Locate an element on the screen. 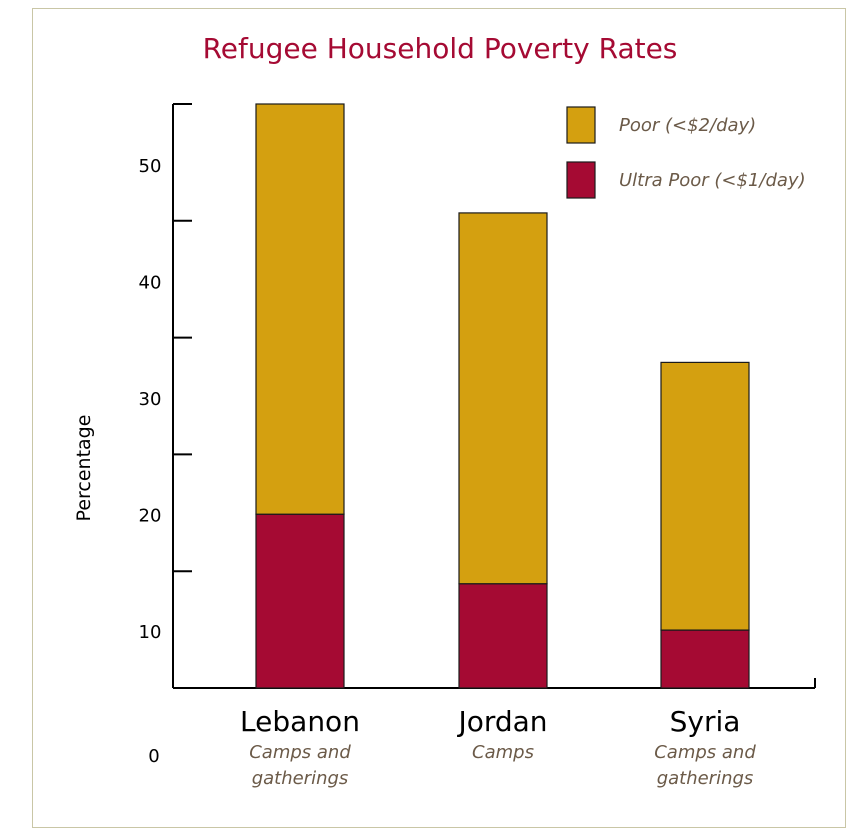 The image size is (852, 828). y-tick-label: 50 is located at coordinates (150, 166).